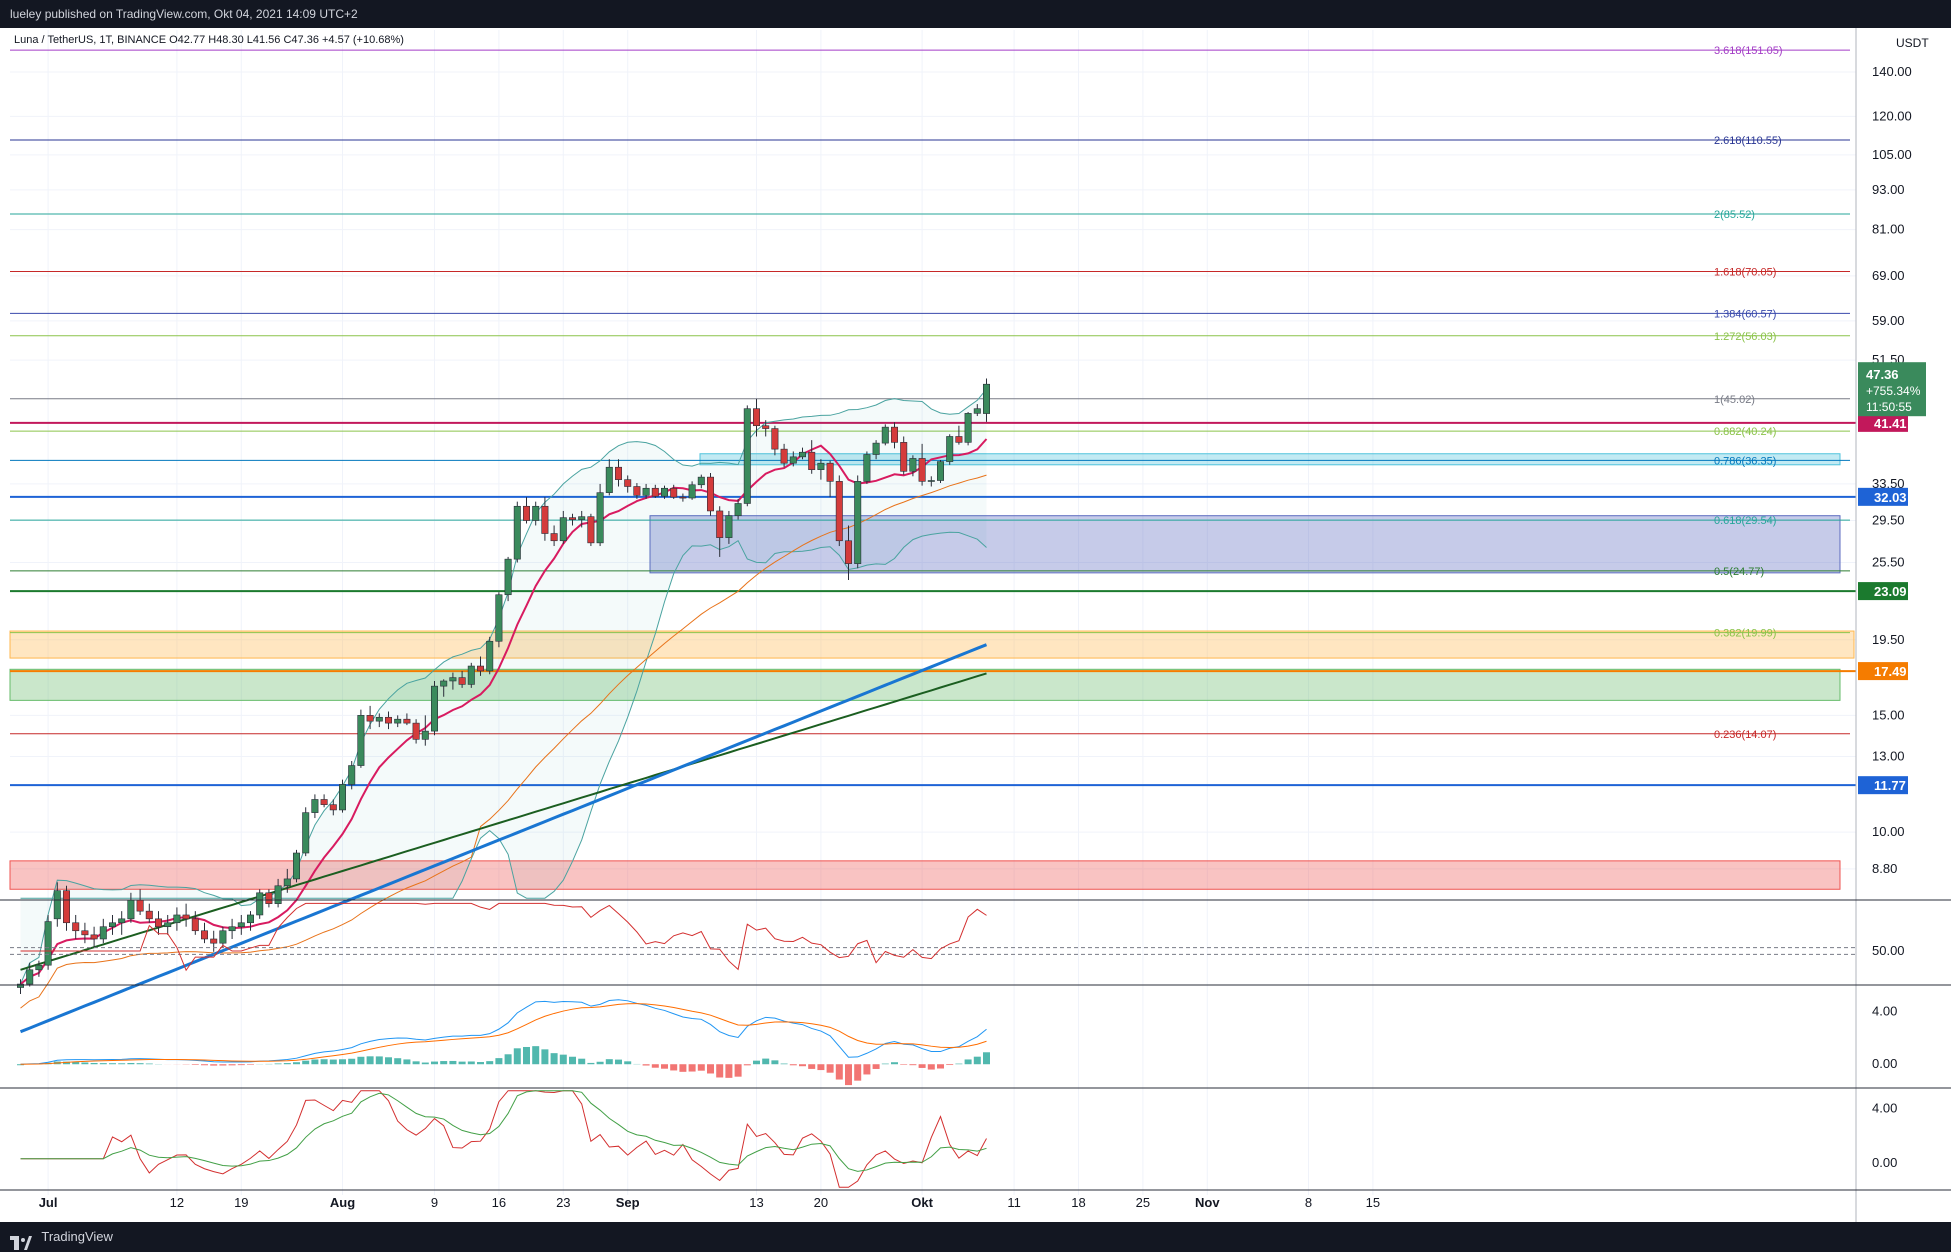 This screenshot has height=1252, width=1951. What do you see at coordinates (756, 1202) in the screenshot?
I see `time-axis-tick: 13` at bounding box center [756, 1202].